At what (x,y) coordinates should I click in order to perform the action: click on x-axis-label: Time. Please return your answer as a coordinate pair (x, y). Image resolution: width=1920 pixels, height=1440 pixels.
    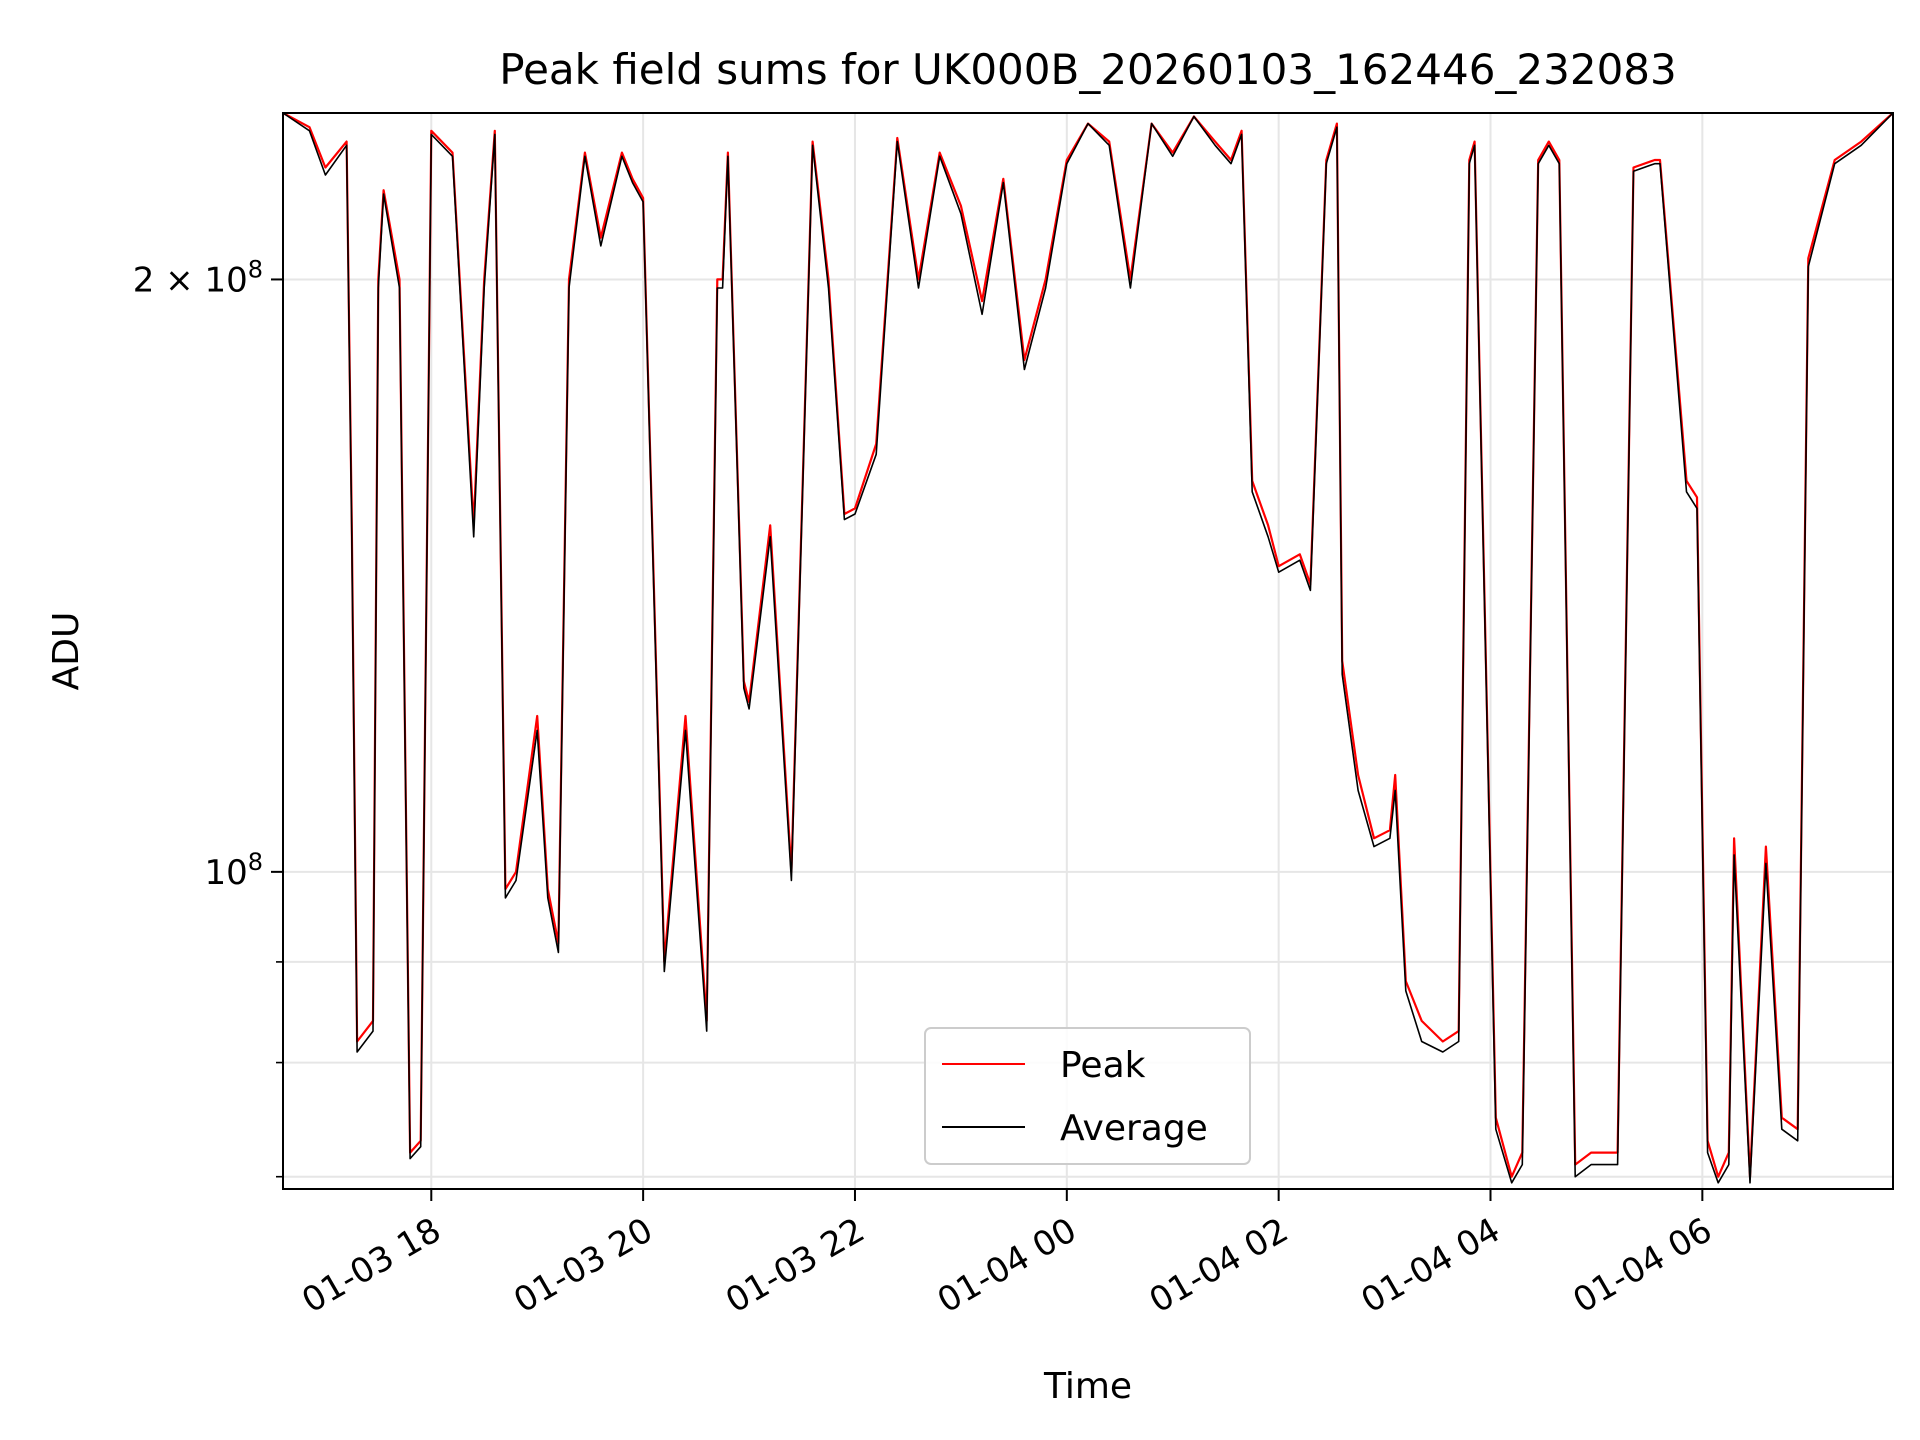
    Looking at the image, I should click on (1087, 1386).